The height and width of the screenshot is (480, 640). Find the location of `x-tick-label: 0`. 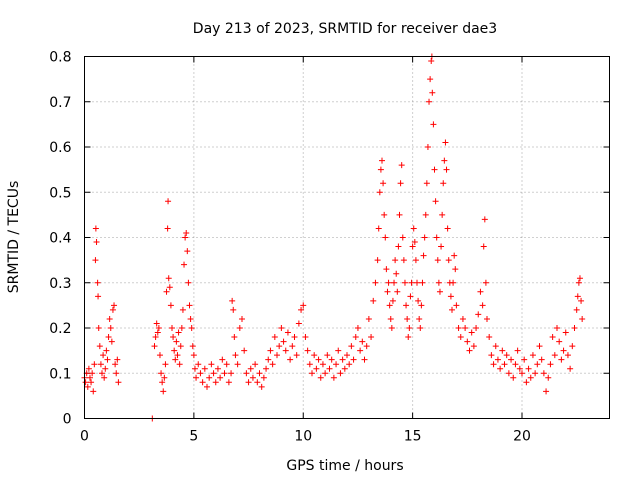

x-tick-label: 0 is located at coordinates (84, 437).